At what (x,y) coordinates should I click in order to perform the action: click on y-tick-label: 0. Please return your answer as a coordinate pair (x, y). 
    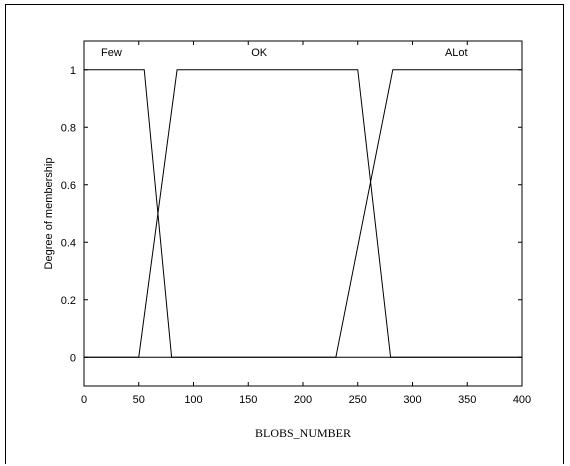
    Looking at the image, I should click on (73, 358).